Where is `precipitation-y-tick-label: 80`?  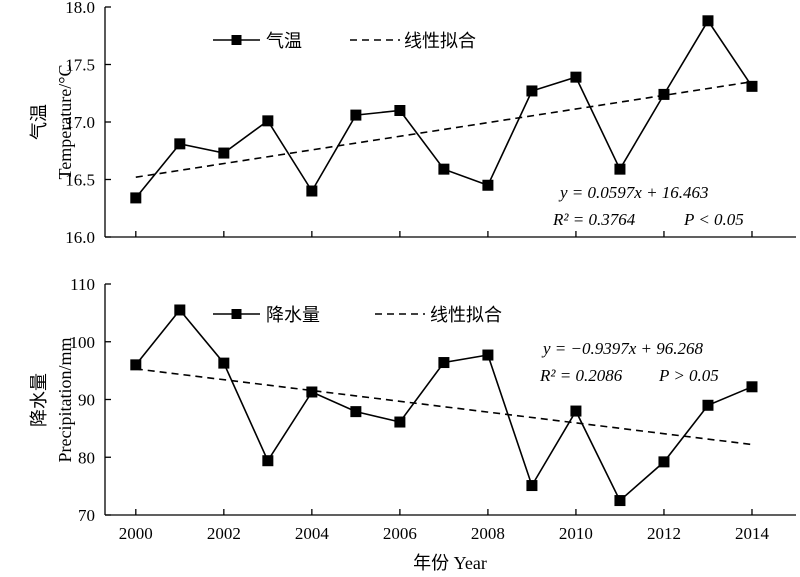
precipitation-y-tick-label: 80 is located at coordinates (86, 457).